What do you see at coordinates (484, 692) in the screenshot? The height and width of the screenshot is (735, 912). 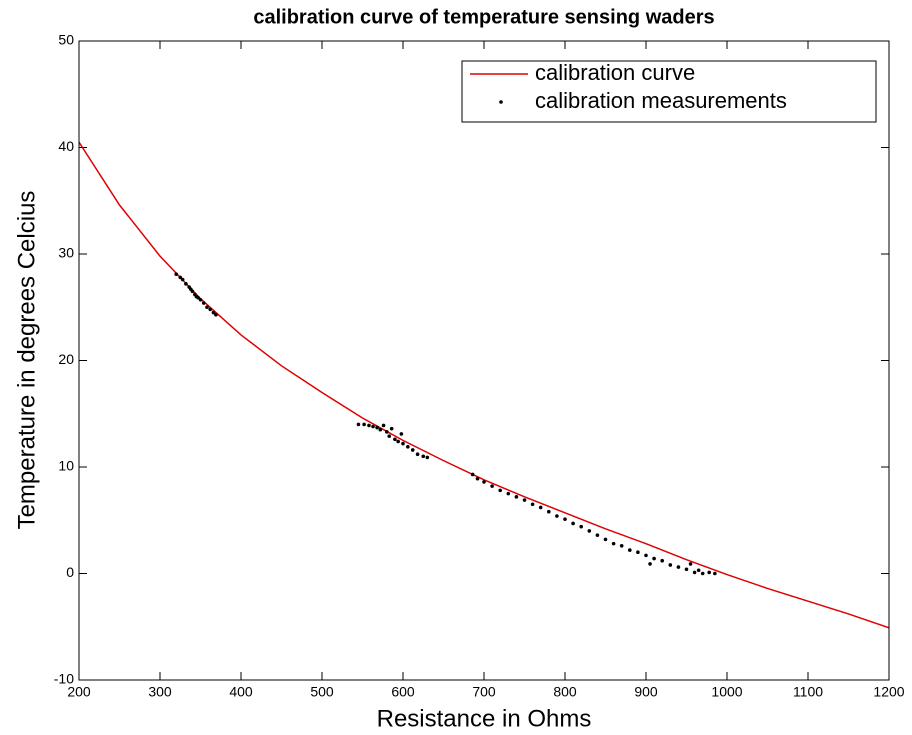 I see `x-tick-label: 700` at bounding box center [484, 692].